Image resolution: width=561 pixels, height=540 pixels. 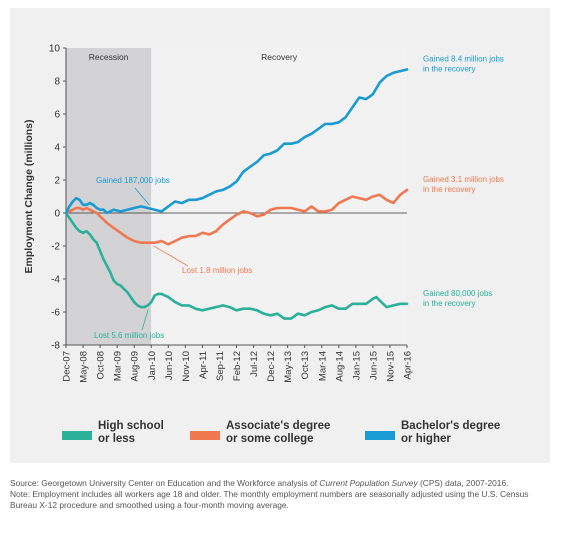 I want to click on y-tick-label-3: 4, so click(x=57, y=148).